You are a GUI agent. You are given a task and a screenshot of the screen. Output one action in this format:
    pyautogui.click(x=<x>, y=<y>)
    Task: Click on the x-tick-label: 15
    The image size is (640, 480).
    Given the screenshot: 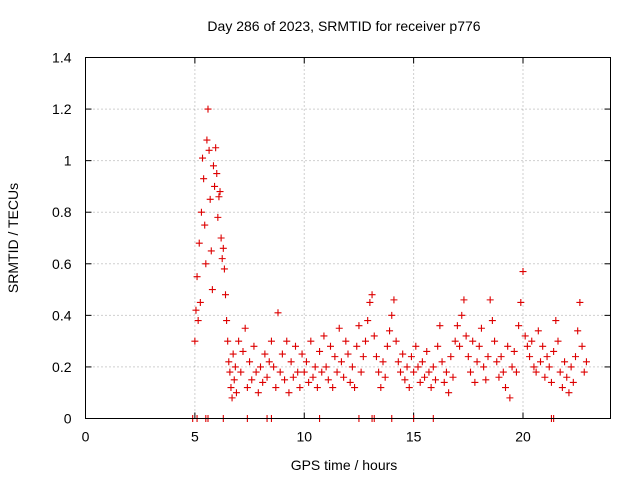 What is the action you would take?
    pyautogui.click(x=414, y=437)
    